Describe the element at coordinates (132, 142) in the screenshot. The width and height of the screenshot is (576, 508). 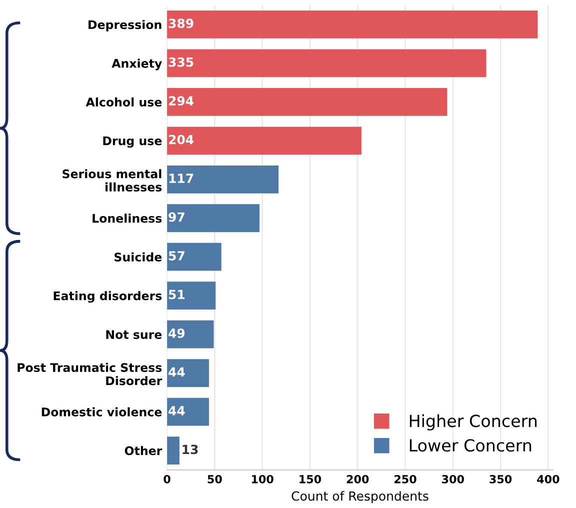
I see `y-tick-label: Drug use` at that location.